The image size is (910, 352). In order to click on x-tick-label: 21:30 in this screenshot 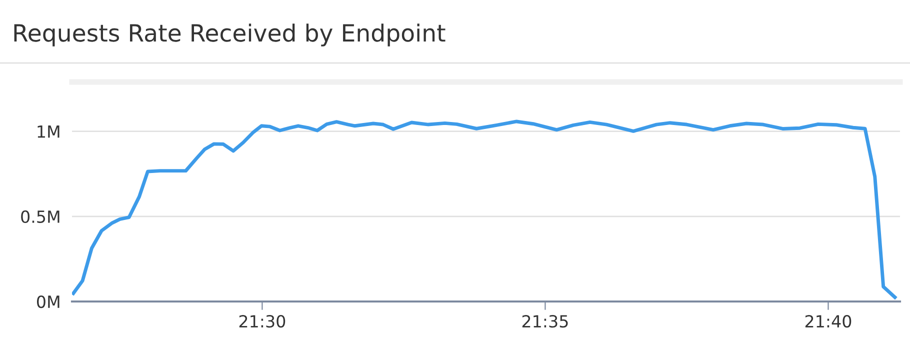, I will do `click(262, 321)`.